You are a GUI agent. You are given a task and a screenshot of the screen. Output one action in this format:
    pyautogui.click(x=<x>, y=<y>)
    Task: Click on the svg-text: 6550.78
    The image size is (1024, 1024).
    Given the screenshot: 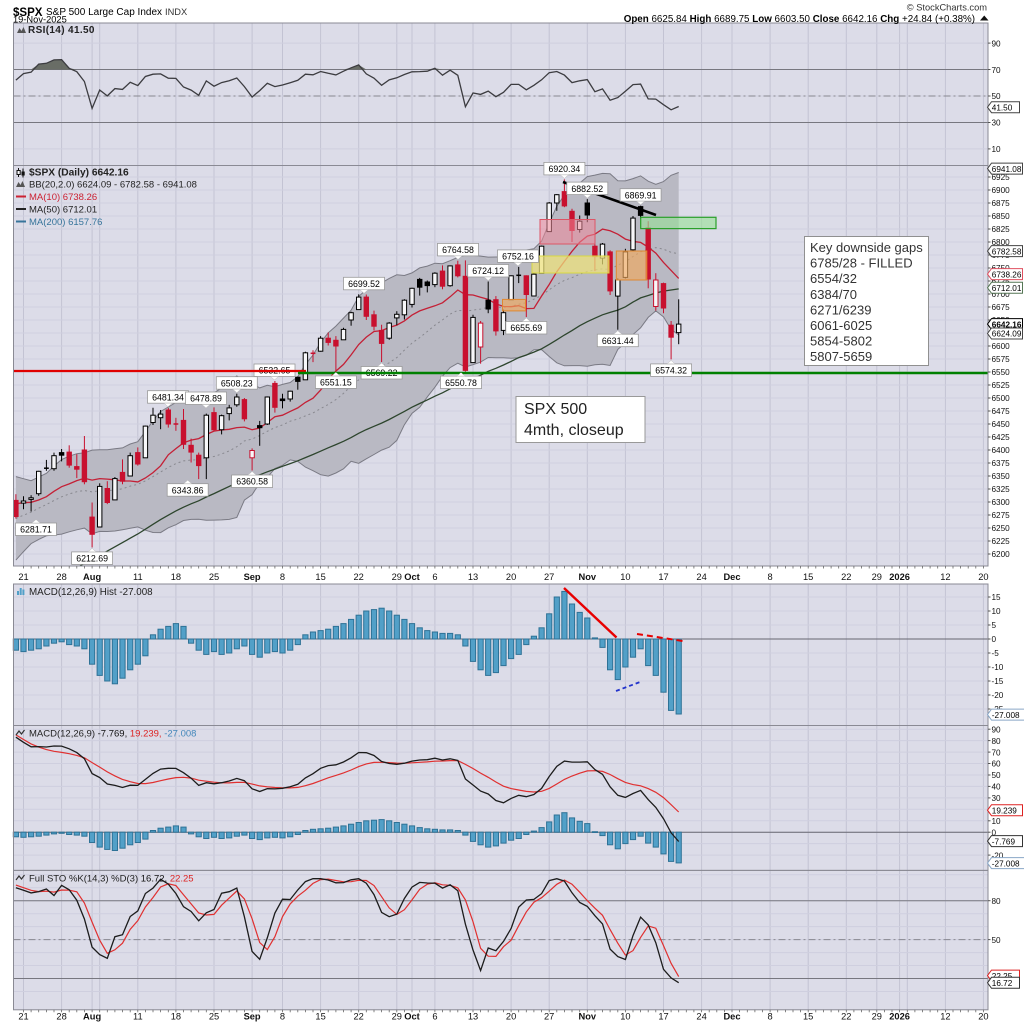 What is the action you would take?
    pyautogui.click(x=461, y=383)
    